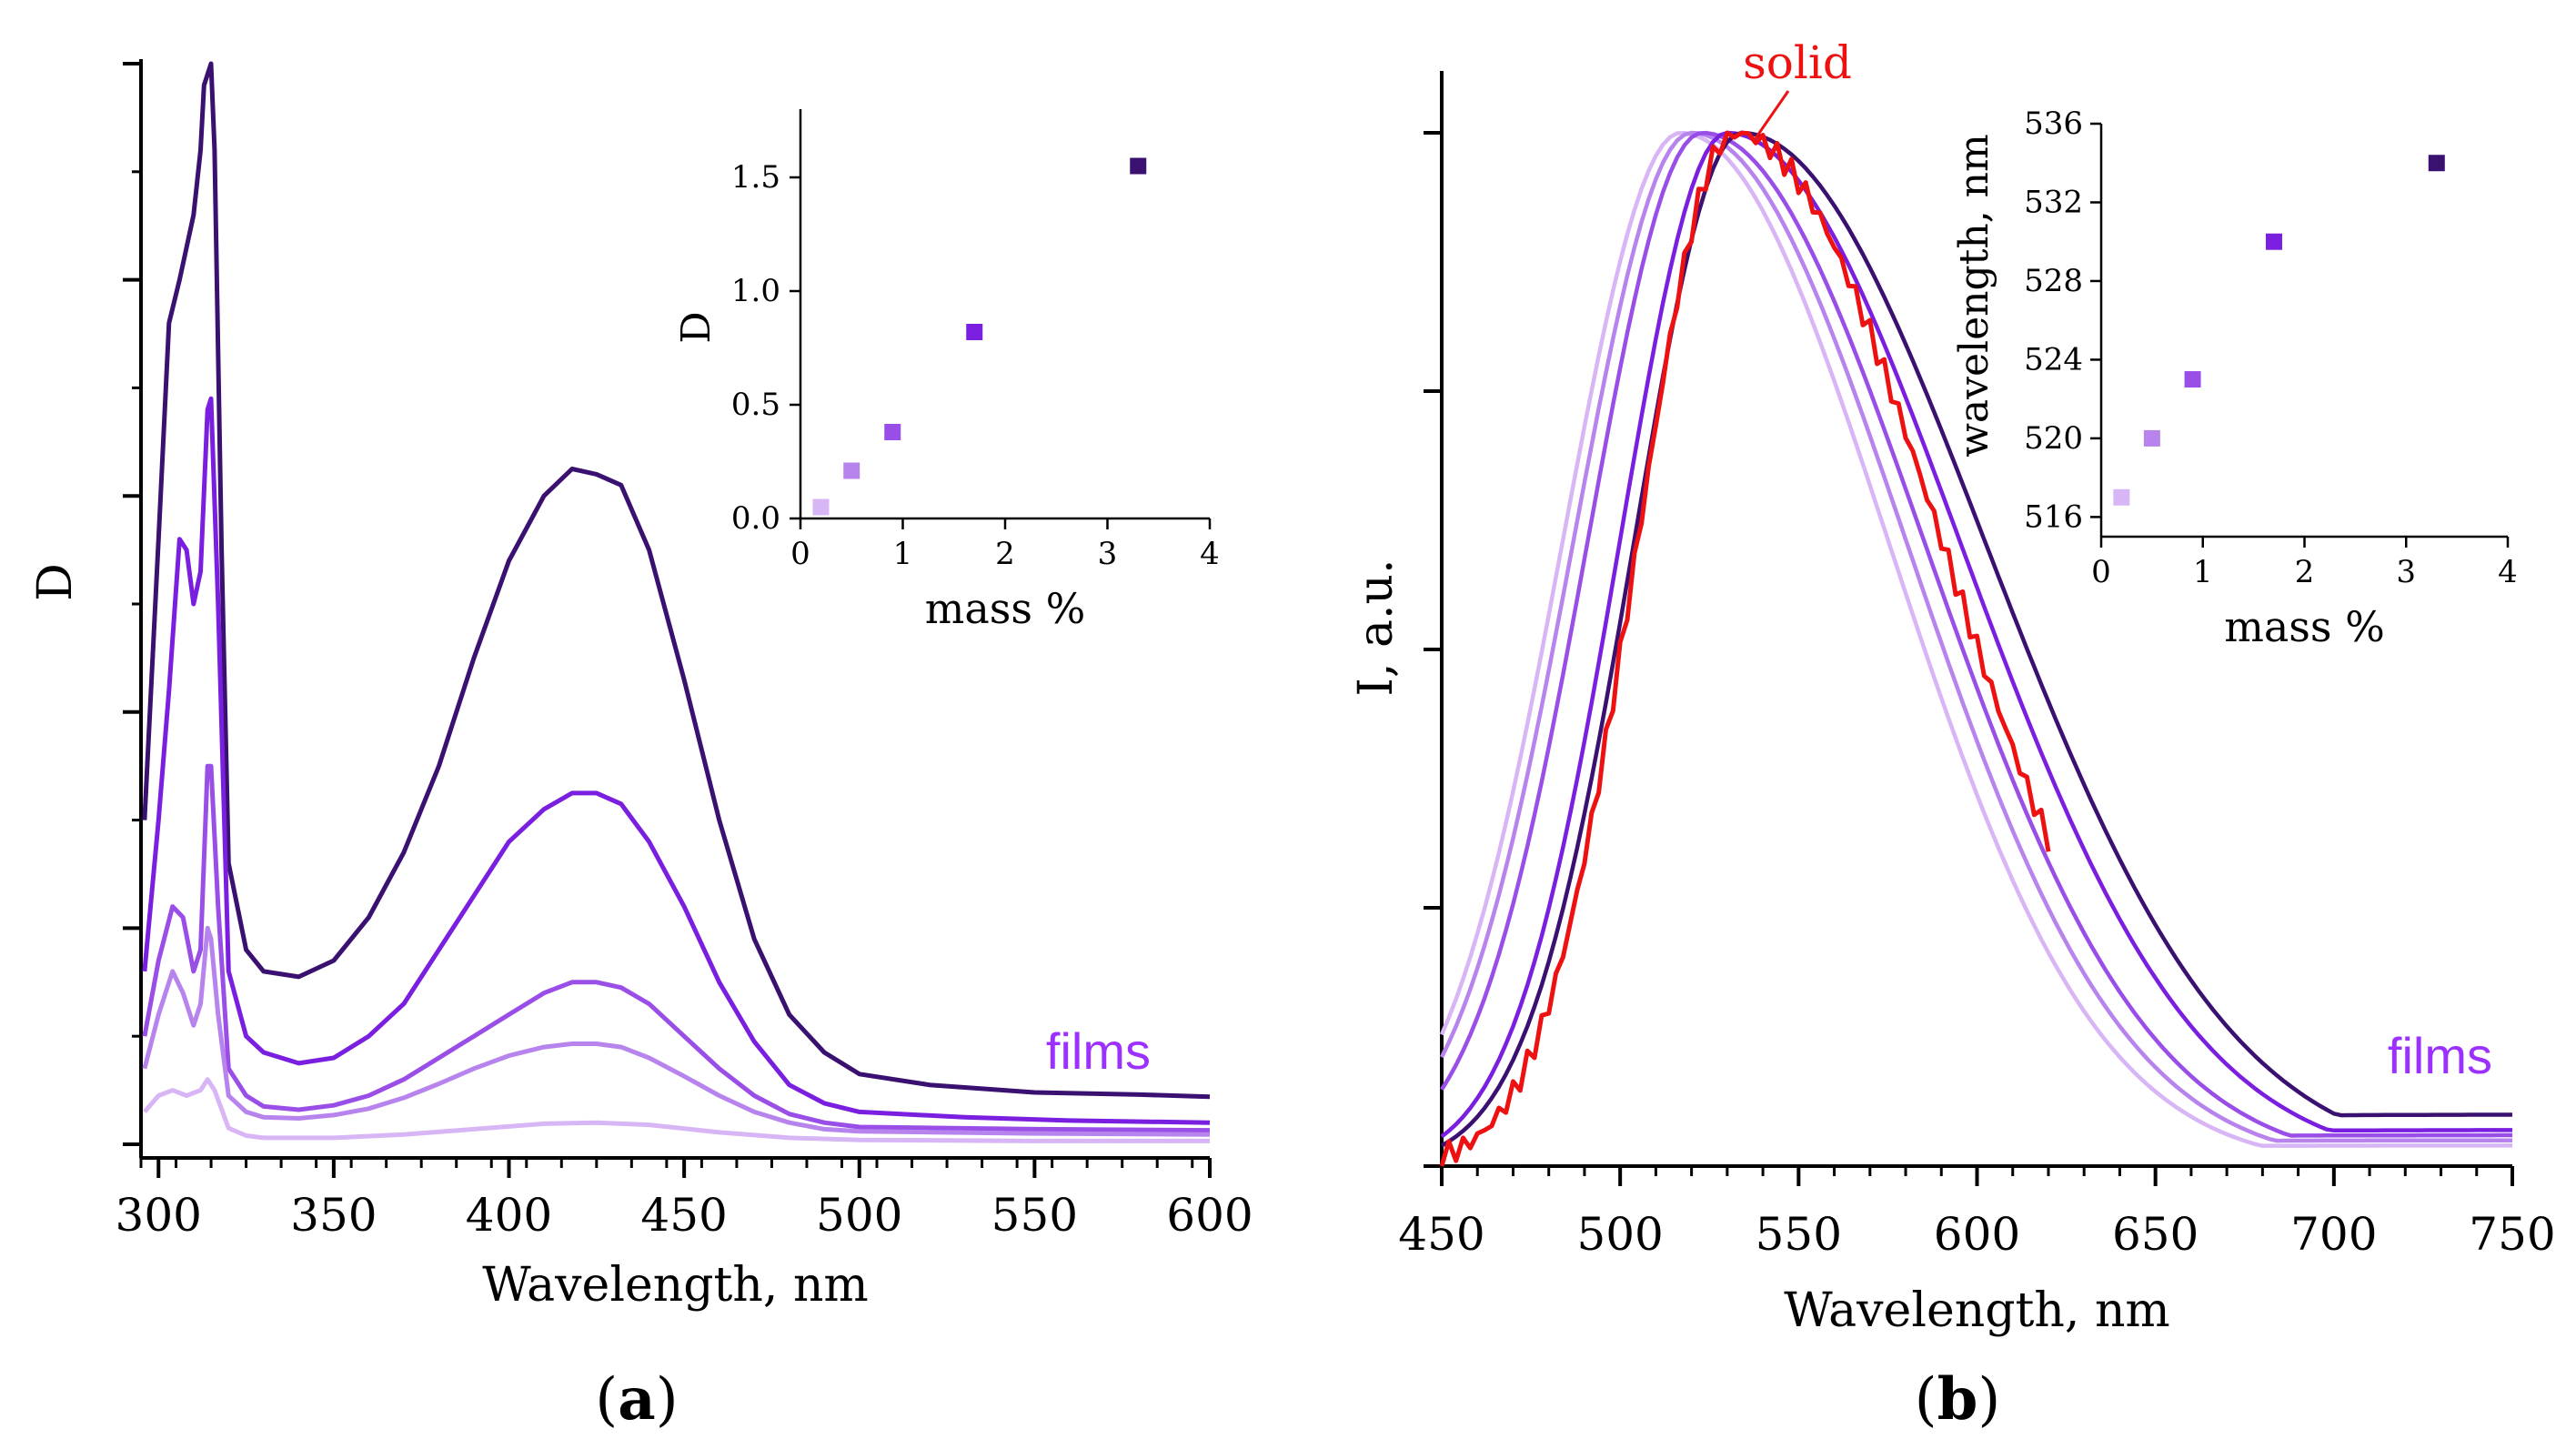 The width and height of the screenshot is (2576, 1449). What do you see at coordinates (1772, 114) in the screenshot?
I see `b-solid-pointer` at bounding box center [1772, 114].